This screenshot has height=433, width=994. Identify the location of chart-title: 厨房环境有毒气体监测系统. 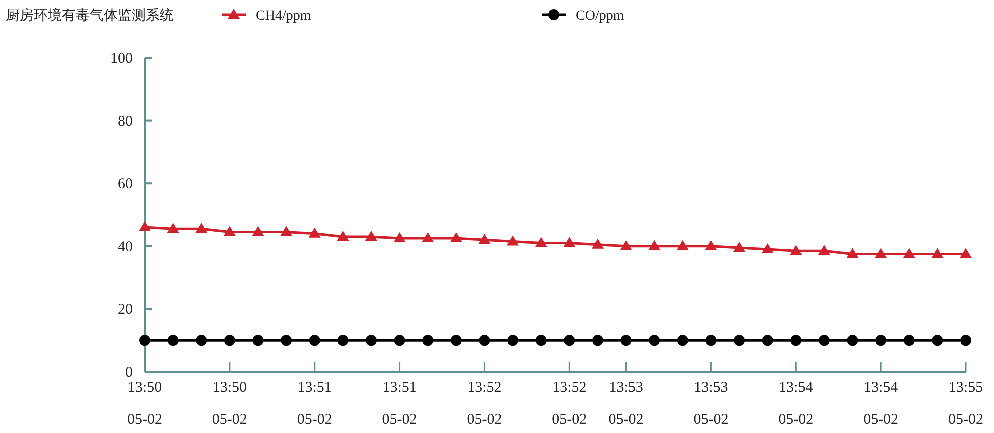
(90, 16).